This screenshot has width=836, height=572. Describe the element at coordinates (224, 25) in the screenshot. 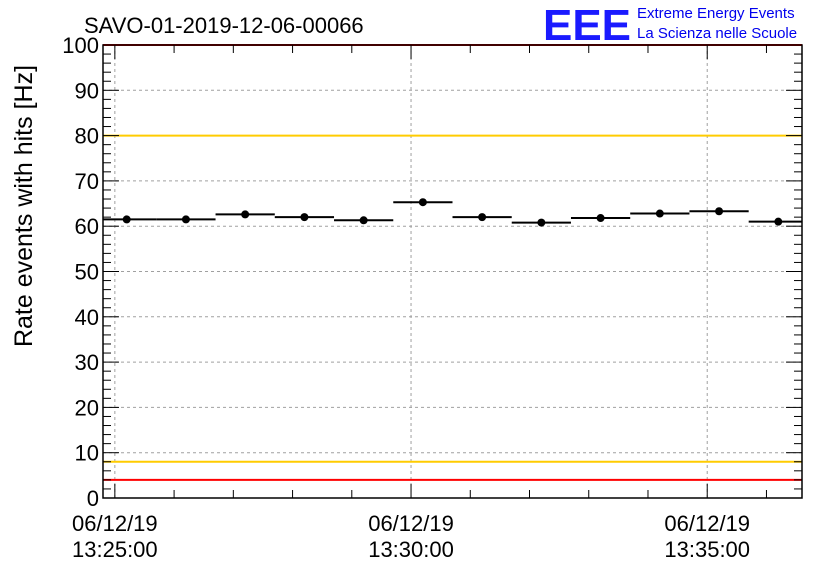

I see `chart-title: SAVO-01-2019-12-06-00066` at that location.